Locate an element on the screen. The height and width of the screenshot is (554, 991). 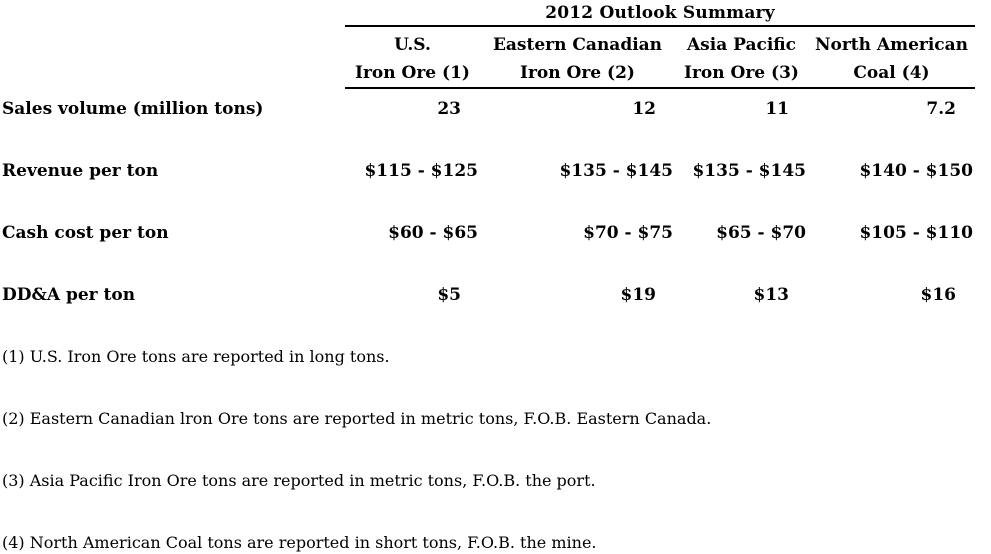
row-label-cash-cost-per-ton: Cash cost per ton is located at coordinates (85, 233).